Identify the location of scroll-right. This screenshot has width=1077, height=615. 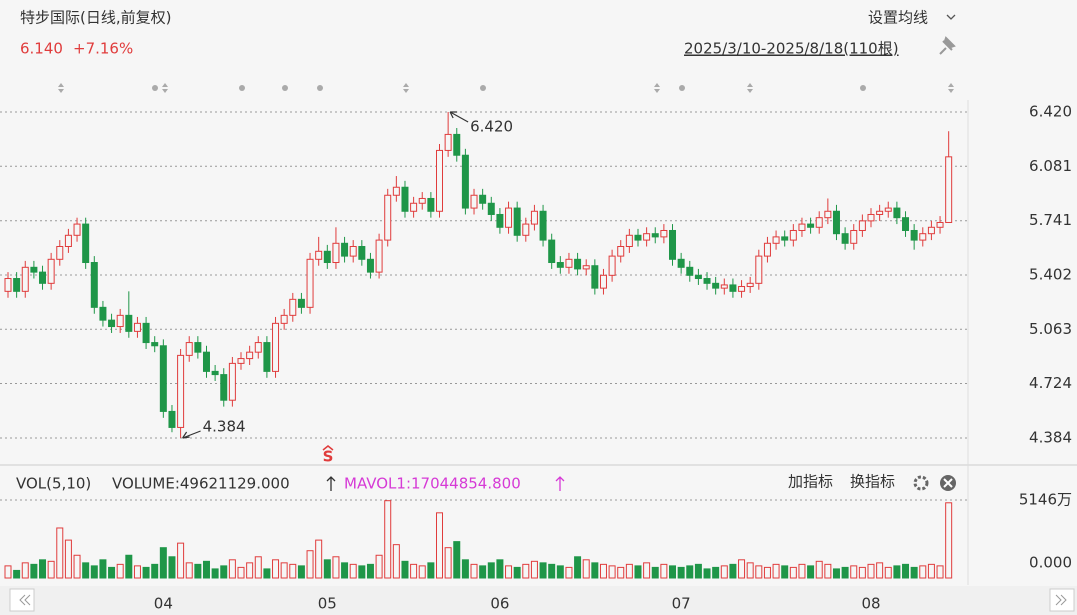
(1062, 600).